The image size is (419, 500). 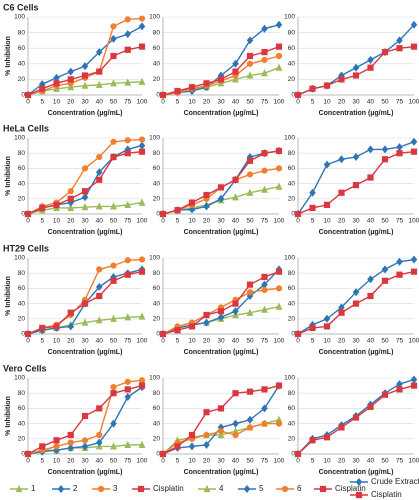 What do you see at coordinates (33, 488) in the screenshot?
I see `legend-label: 1` at bounding box center [33, 488].